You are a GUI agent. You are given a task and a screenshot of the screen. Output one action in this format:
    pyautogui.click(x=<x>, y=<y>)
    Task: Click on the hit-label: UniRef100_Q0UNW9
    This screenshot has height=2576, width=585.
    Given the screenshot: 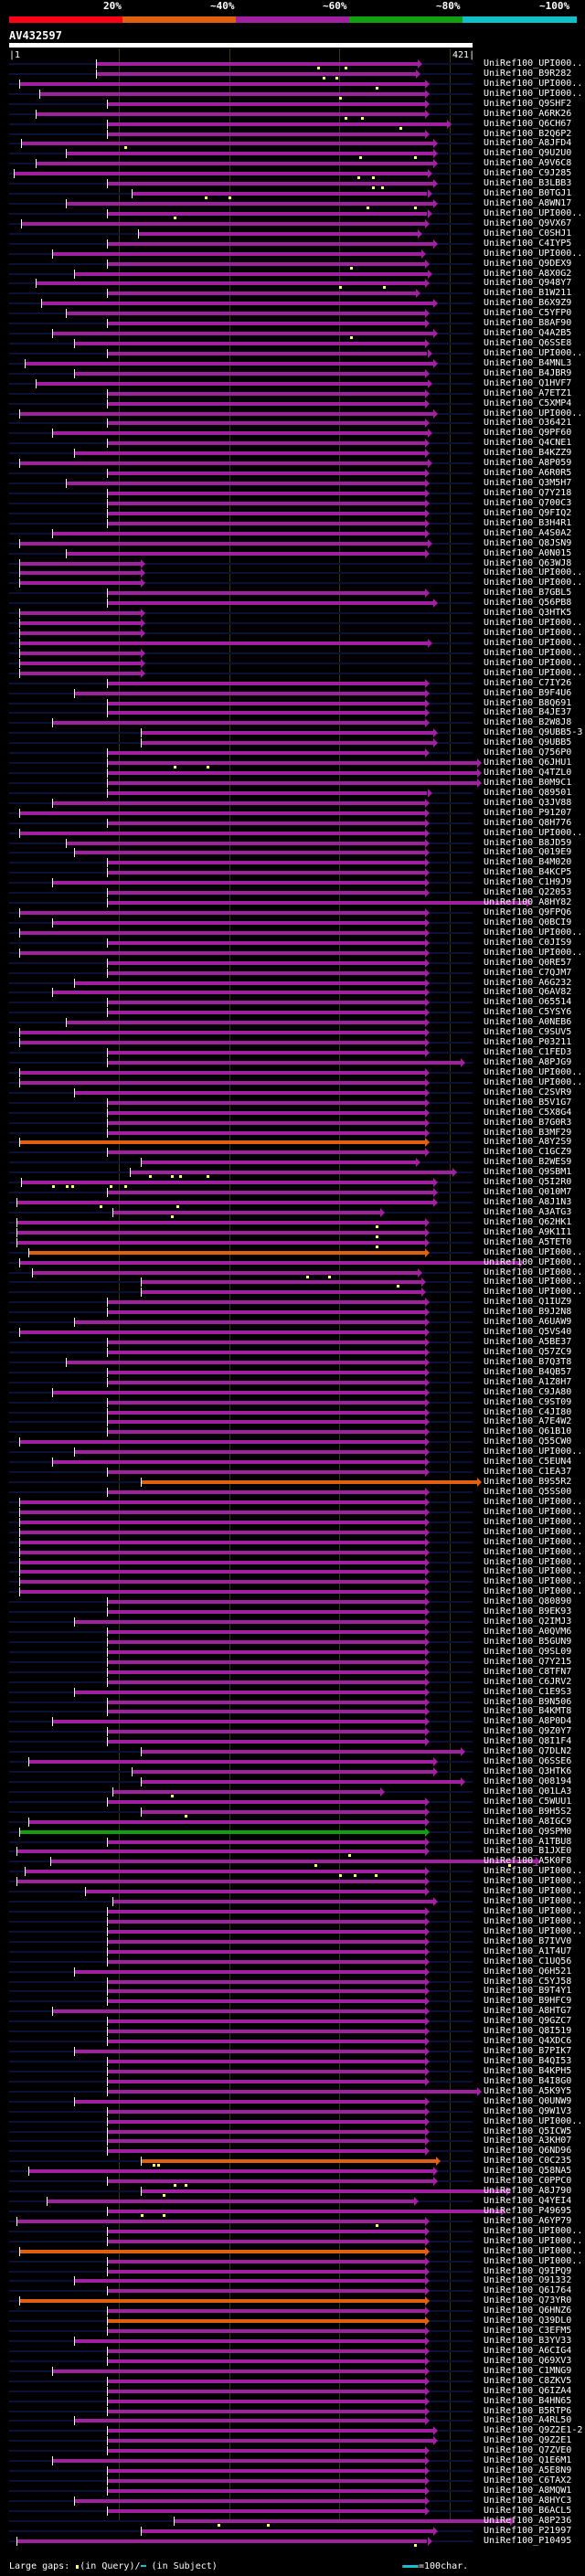 What is the action you would take?
    pyautogui.click(x=528, y=2100)
    